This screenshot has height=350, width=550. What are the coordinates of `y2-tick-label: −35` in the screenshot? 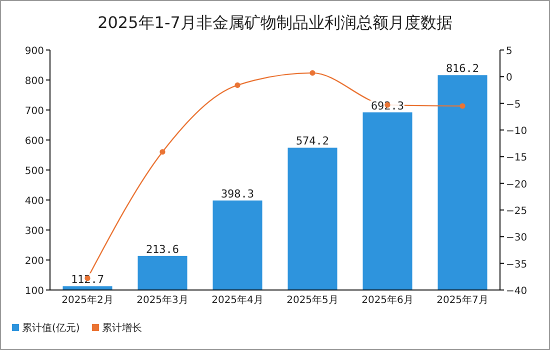 It's located at (517, 264).